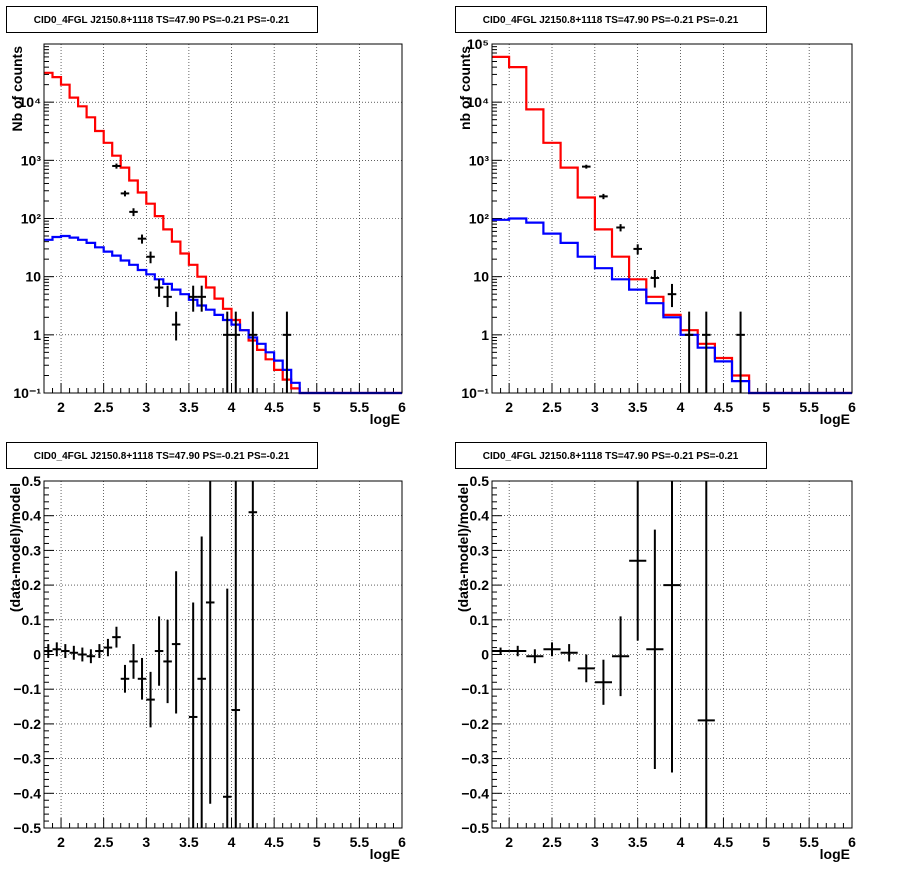 This screenshot has height=875, width=898. Describe the element at coordinates (32, 516) in the screenshot. I see `y-tick-label: 0.4` at that location.